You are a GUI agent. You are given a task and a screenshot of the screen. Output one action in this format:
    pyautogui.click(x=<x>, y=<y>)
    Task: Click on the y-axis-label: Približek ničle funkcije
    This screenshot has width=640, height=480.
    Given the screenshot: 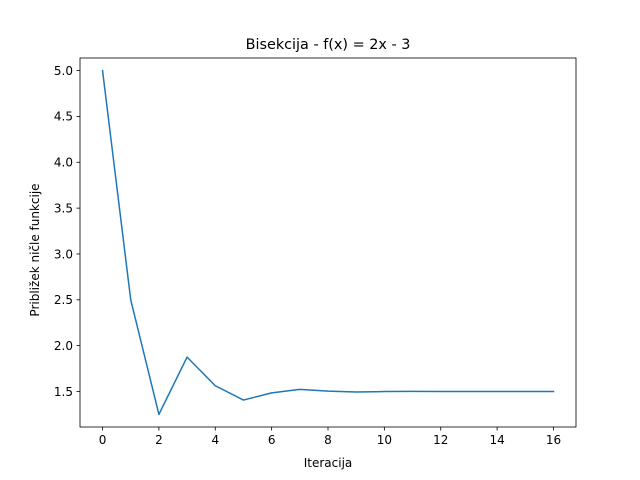 What is the action you would take?
    pyautogui.click(x=35, y=249)
    